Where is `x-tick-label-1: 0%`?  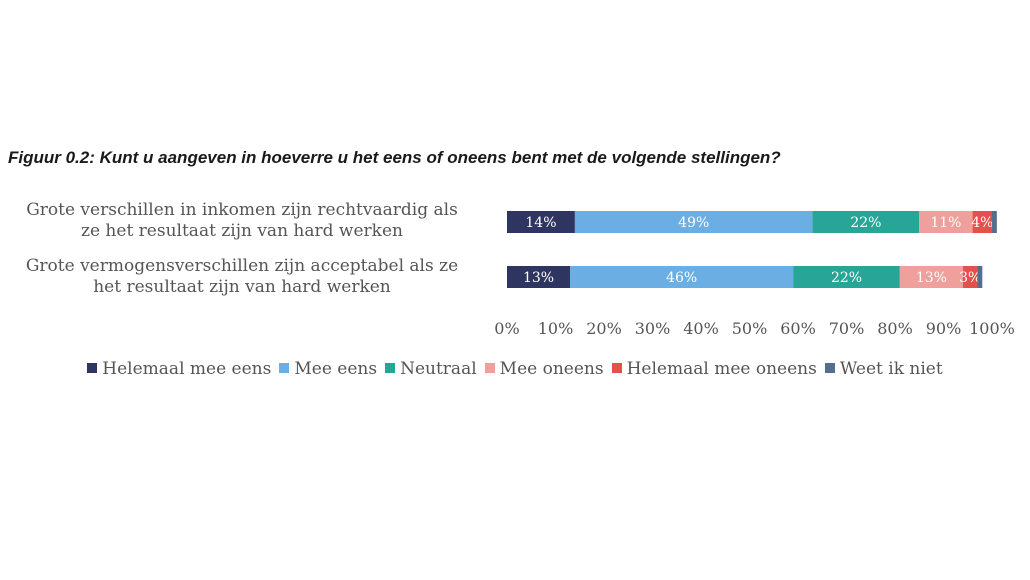 x-tick-label-1: 0% is located at coordinates (506, 328).